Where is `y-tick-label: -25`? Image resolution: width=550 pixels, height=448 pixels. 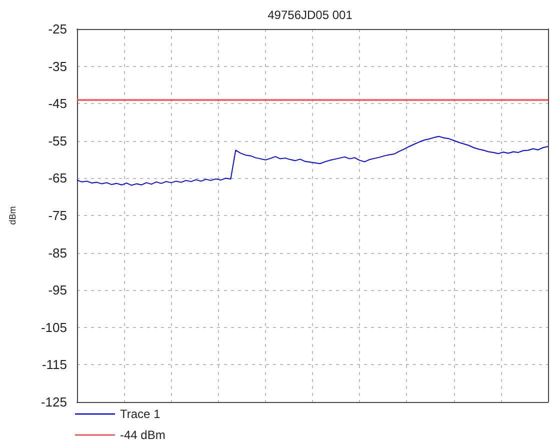
y-tick-label: -25 is located at coordinates (57, 29).